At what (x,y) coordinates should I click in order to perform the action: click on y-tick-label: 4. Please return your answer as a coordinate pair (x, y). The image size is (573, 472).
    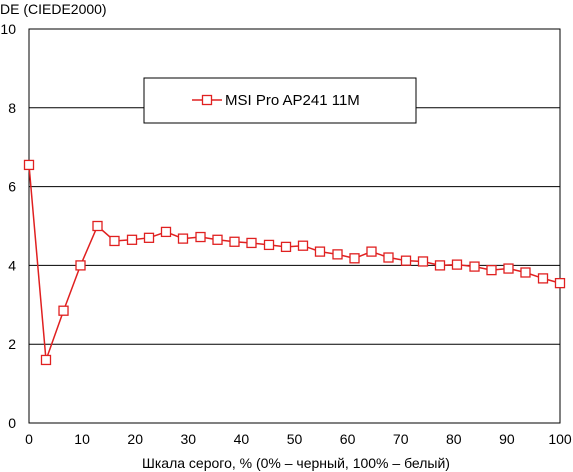
    Looking at the image, I should click on (12, 265).